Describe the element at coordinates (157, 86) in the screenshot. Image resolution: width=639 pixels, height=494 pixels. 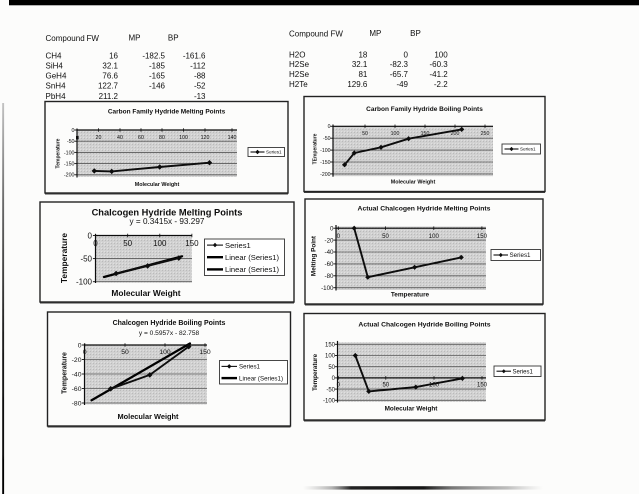
I see `svg-text: -146` at that location.